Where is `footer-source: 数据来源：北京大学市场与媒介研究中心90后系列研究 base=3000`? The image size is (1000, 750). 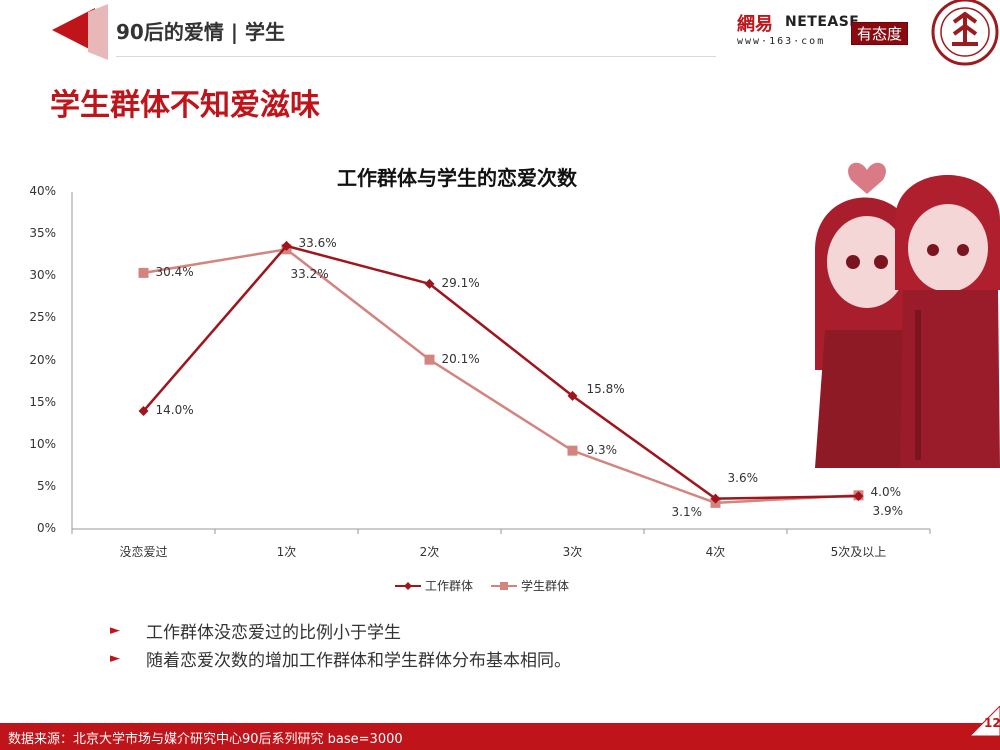 footer-source: 数据来源：北京大学市场与媒介研究中心90后系列研究 base=3000 is located at coordinates (205, 739).